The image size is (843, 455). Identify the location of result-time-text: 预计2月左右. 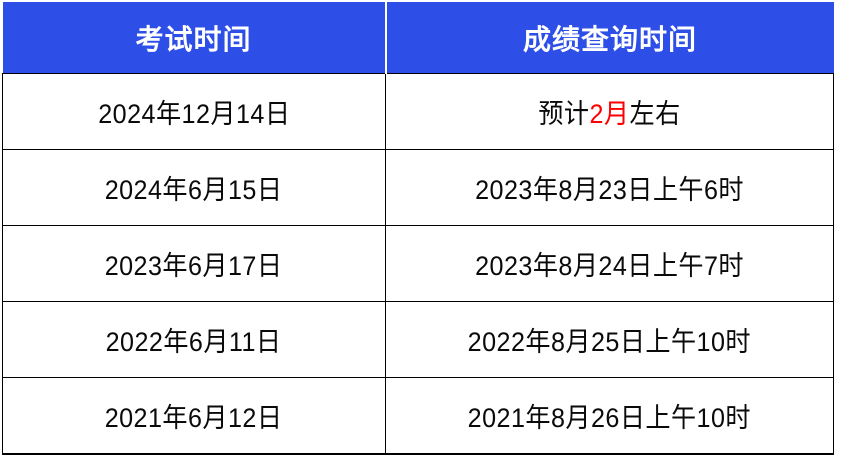
(609, 111).